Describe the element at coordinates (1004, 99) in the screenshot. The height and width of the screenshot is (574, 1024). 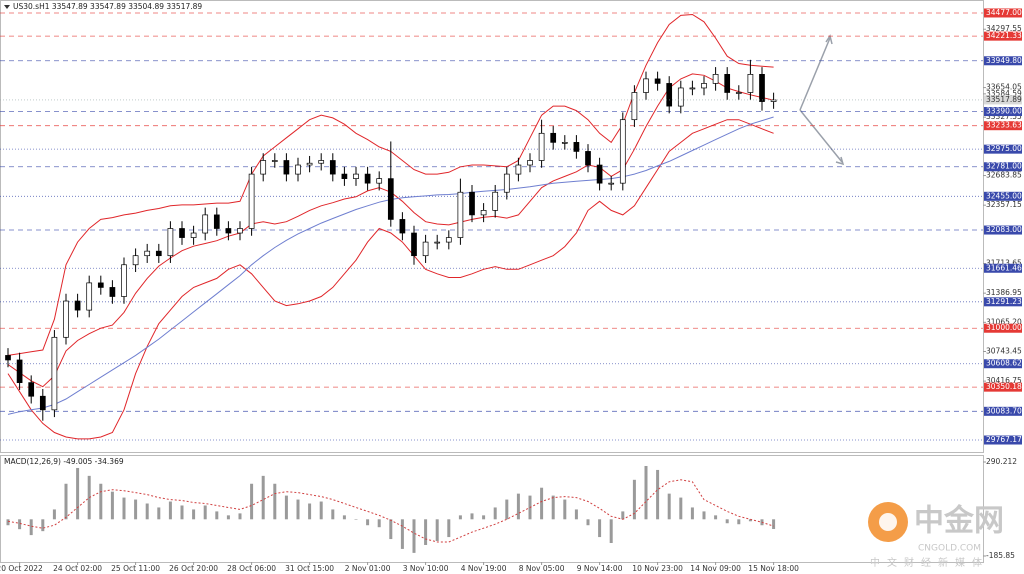
I see `last-price-label: 33517.89` at that location.